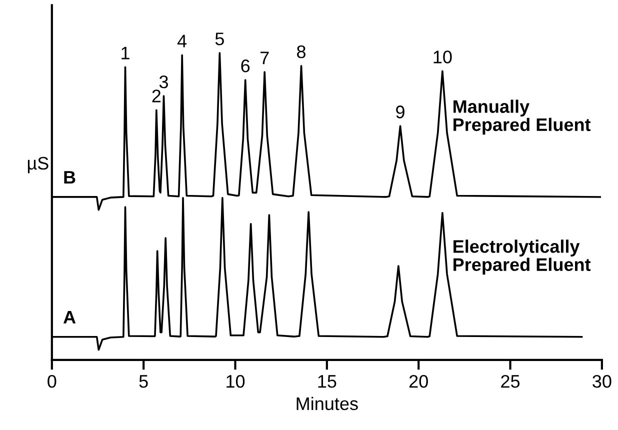 This screenshot has height=430, width=618. Describe the element at coordinates (38, 165) in the screenshot. I see `y-axis-title: µS` at that location.